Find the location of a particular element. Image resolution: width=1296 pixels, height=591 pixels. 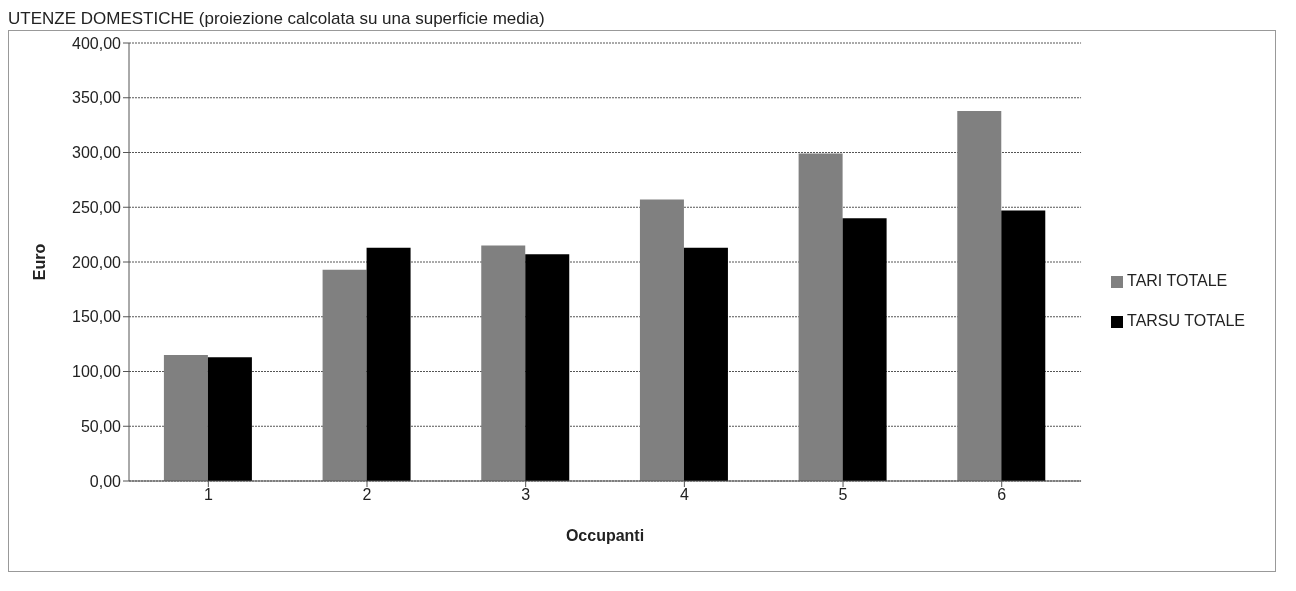

y-tick-label: 0,00 is located at coordinates (105, 481).